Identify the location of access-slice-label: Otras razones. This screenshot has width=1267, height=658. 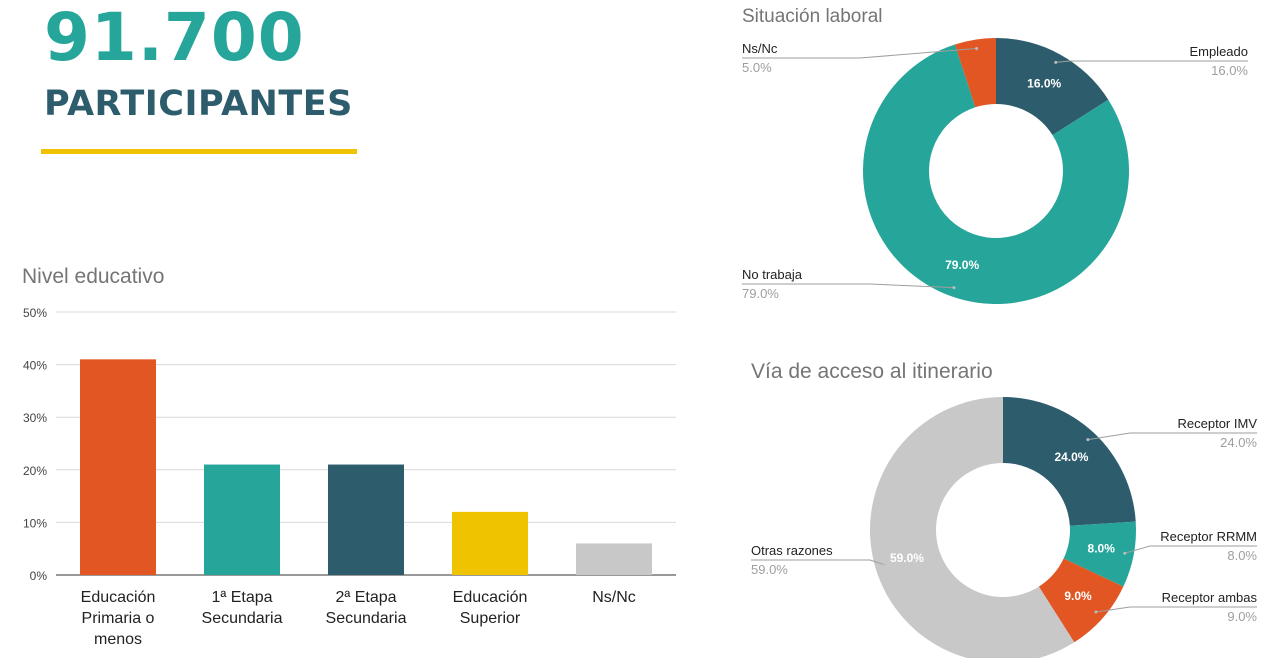
(792, 550).